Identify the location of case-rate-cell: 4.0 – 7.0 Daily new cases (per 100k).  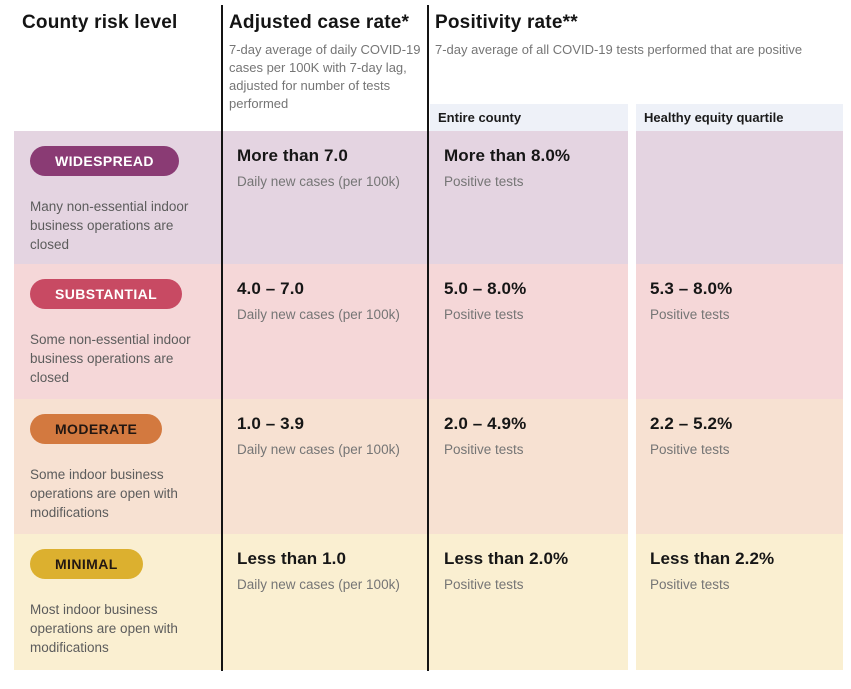
(325, 331).